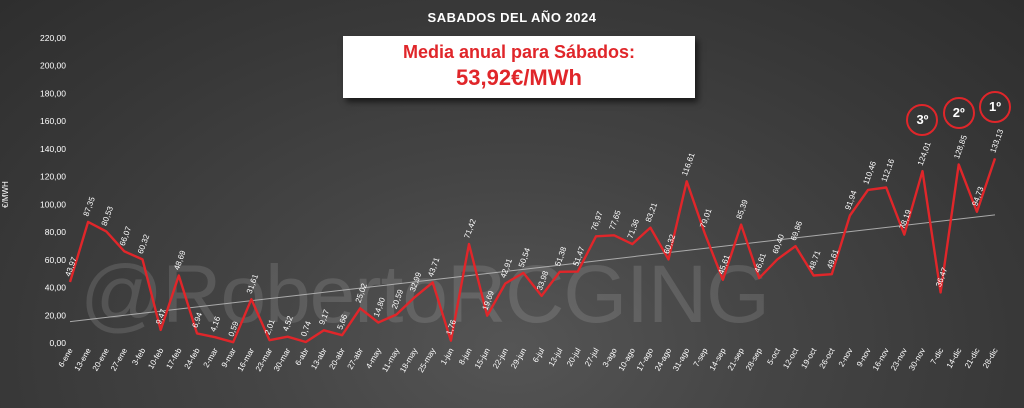 The height and width of the screenshot is (408, 1024). What do you see at coordinates (827, 358) in the screenshot?
I see `x-tick-label: 26-oct` at bounding box center [827, 358].